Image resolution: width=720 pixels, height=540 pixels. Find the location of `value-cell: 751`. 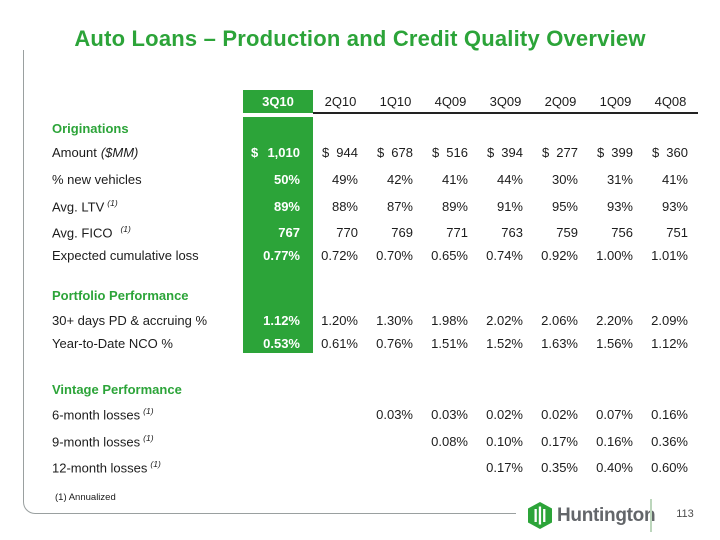

value-cell: 751 is located at coordinates (677, 232).